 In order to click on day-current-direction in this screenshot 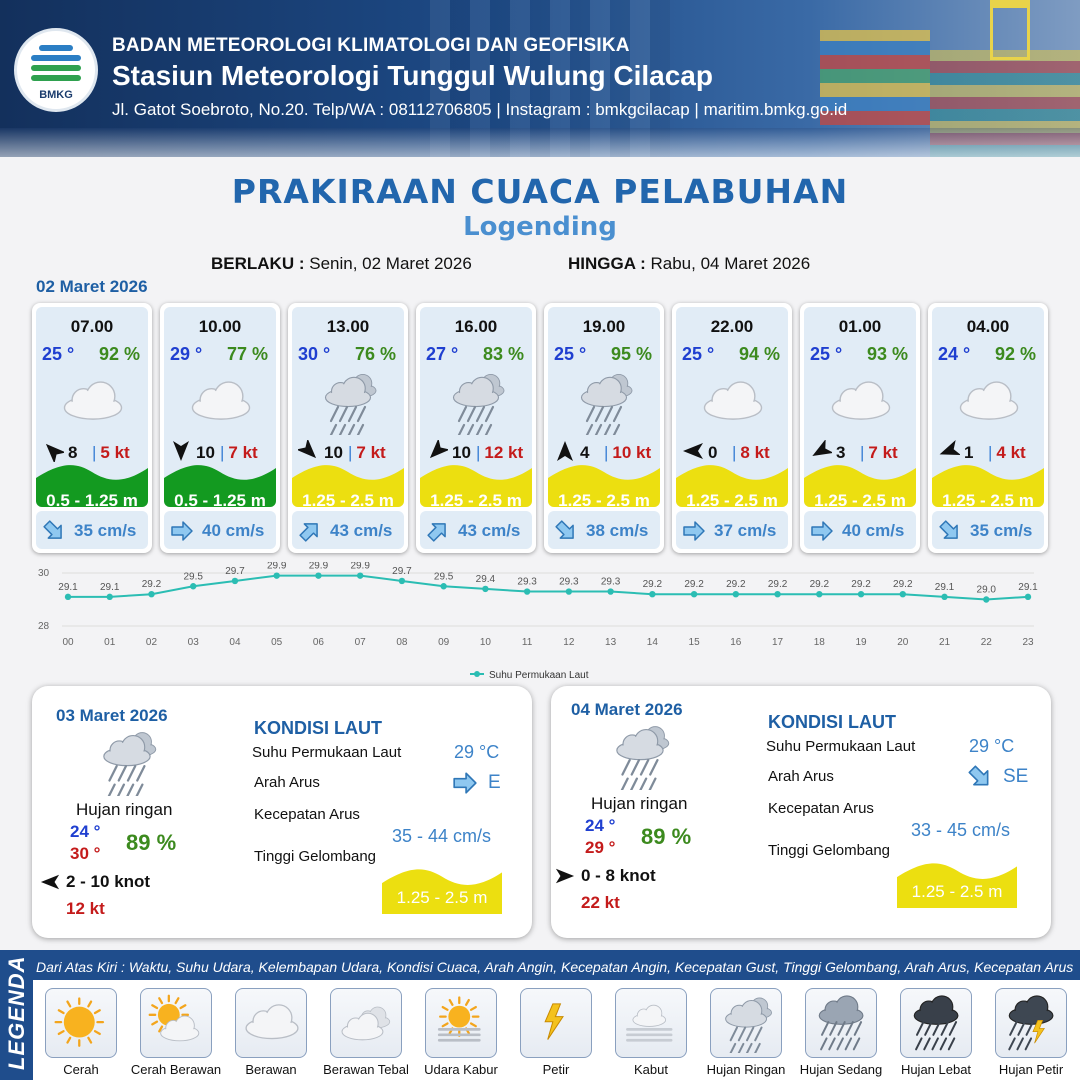, I will do `click(980, 777)`.